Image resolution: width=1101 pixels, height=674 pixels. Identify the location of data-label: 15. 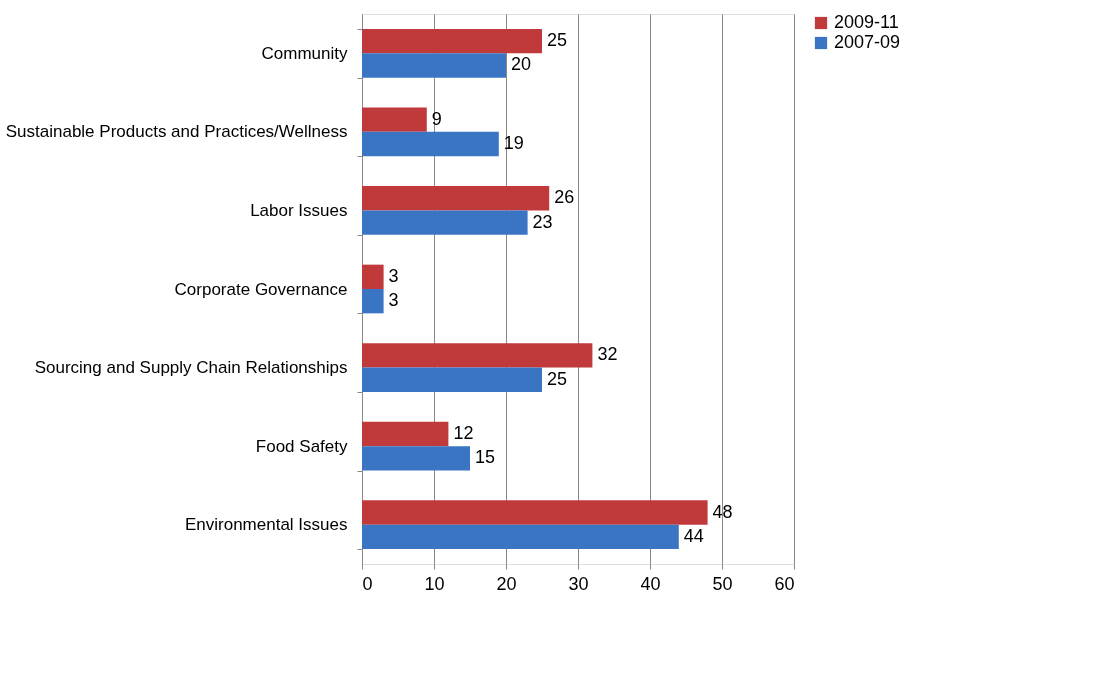
(485, 457).